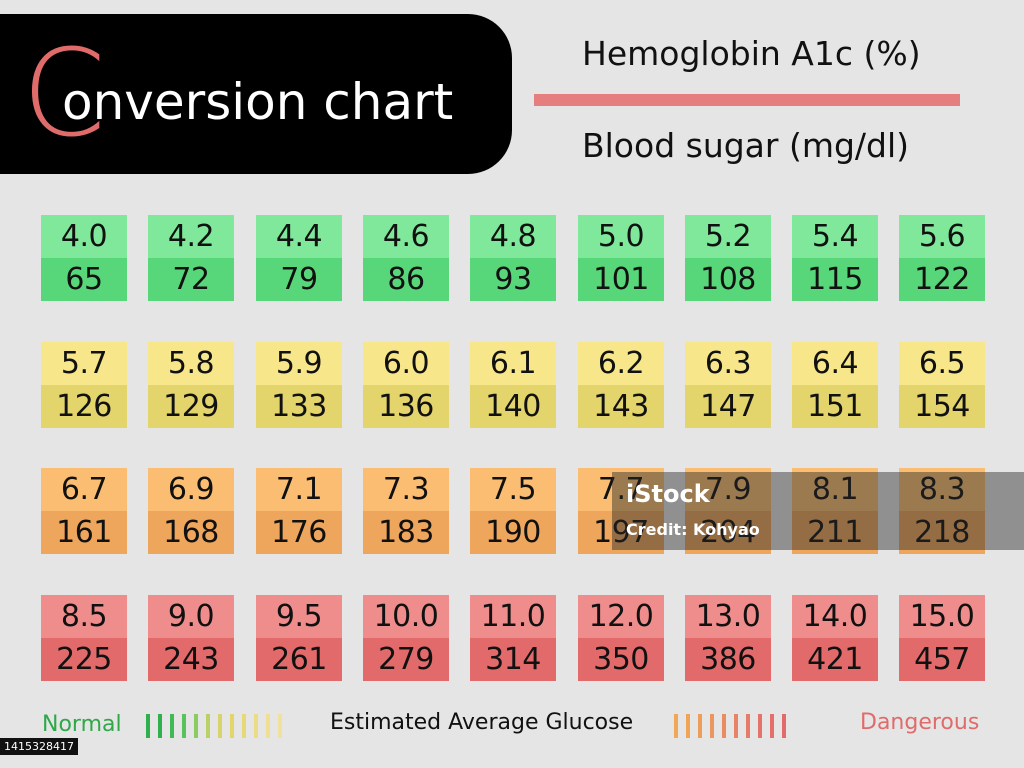  I want to click on conversion-cell: 6.3 147, so click(728, 385).